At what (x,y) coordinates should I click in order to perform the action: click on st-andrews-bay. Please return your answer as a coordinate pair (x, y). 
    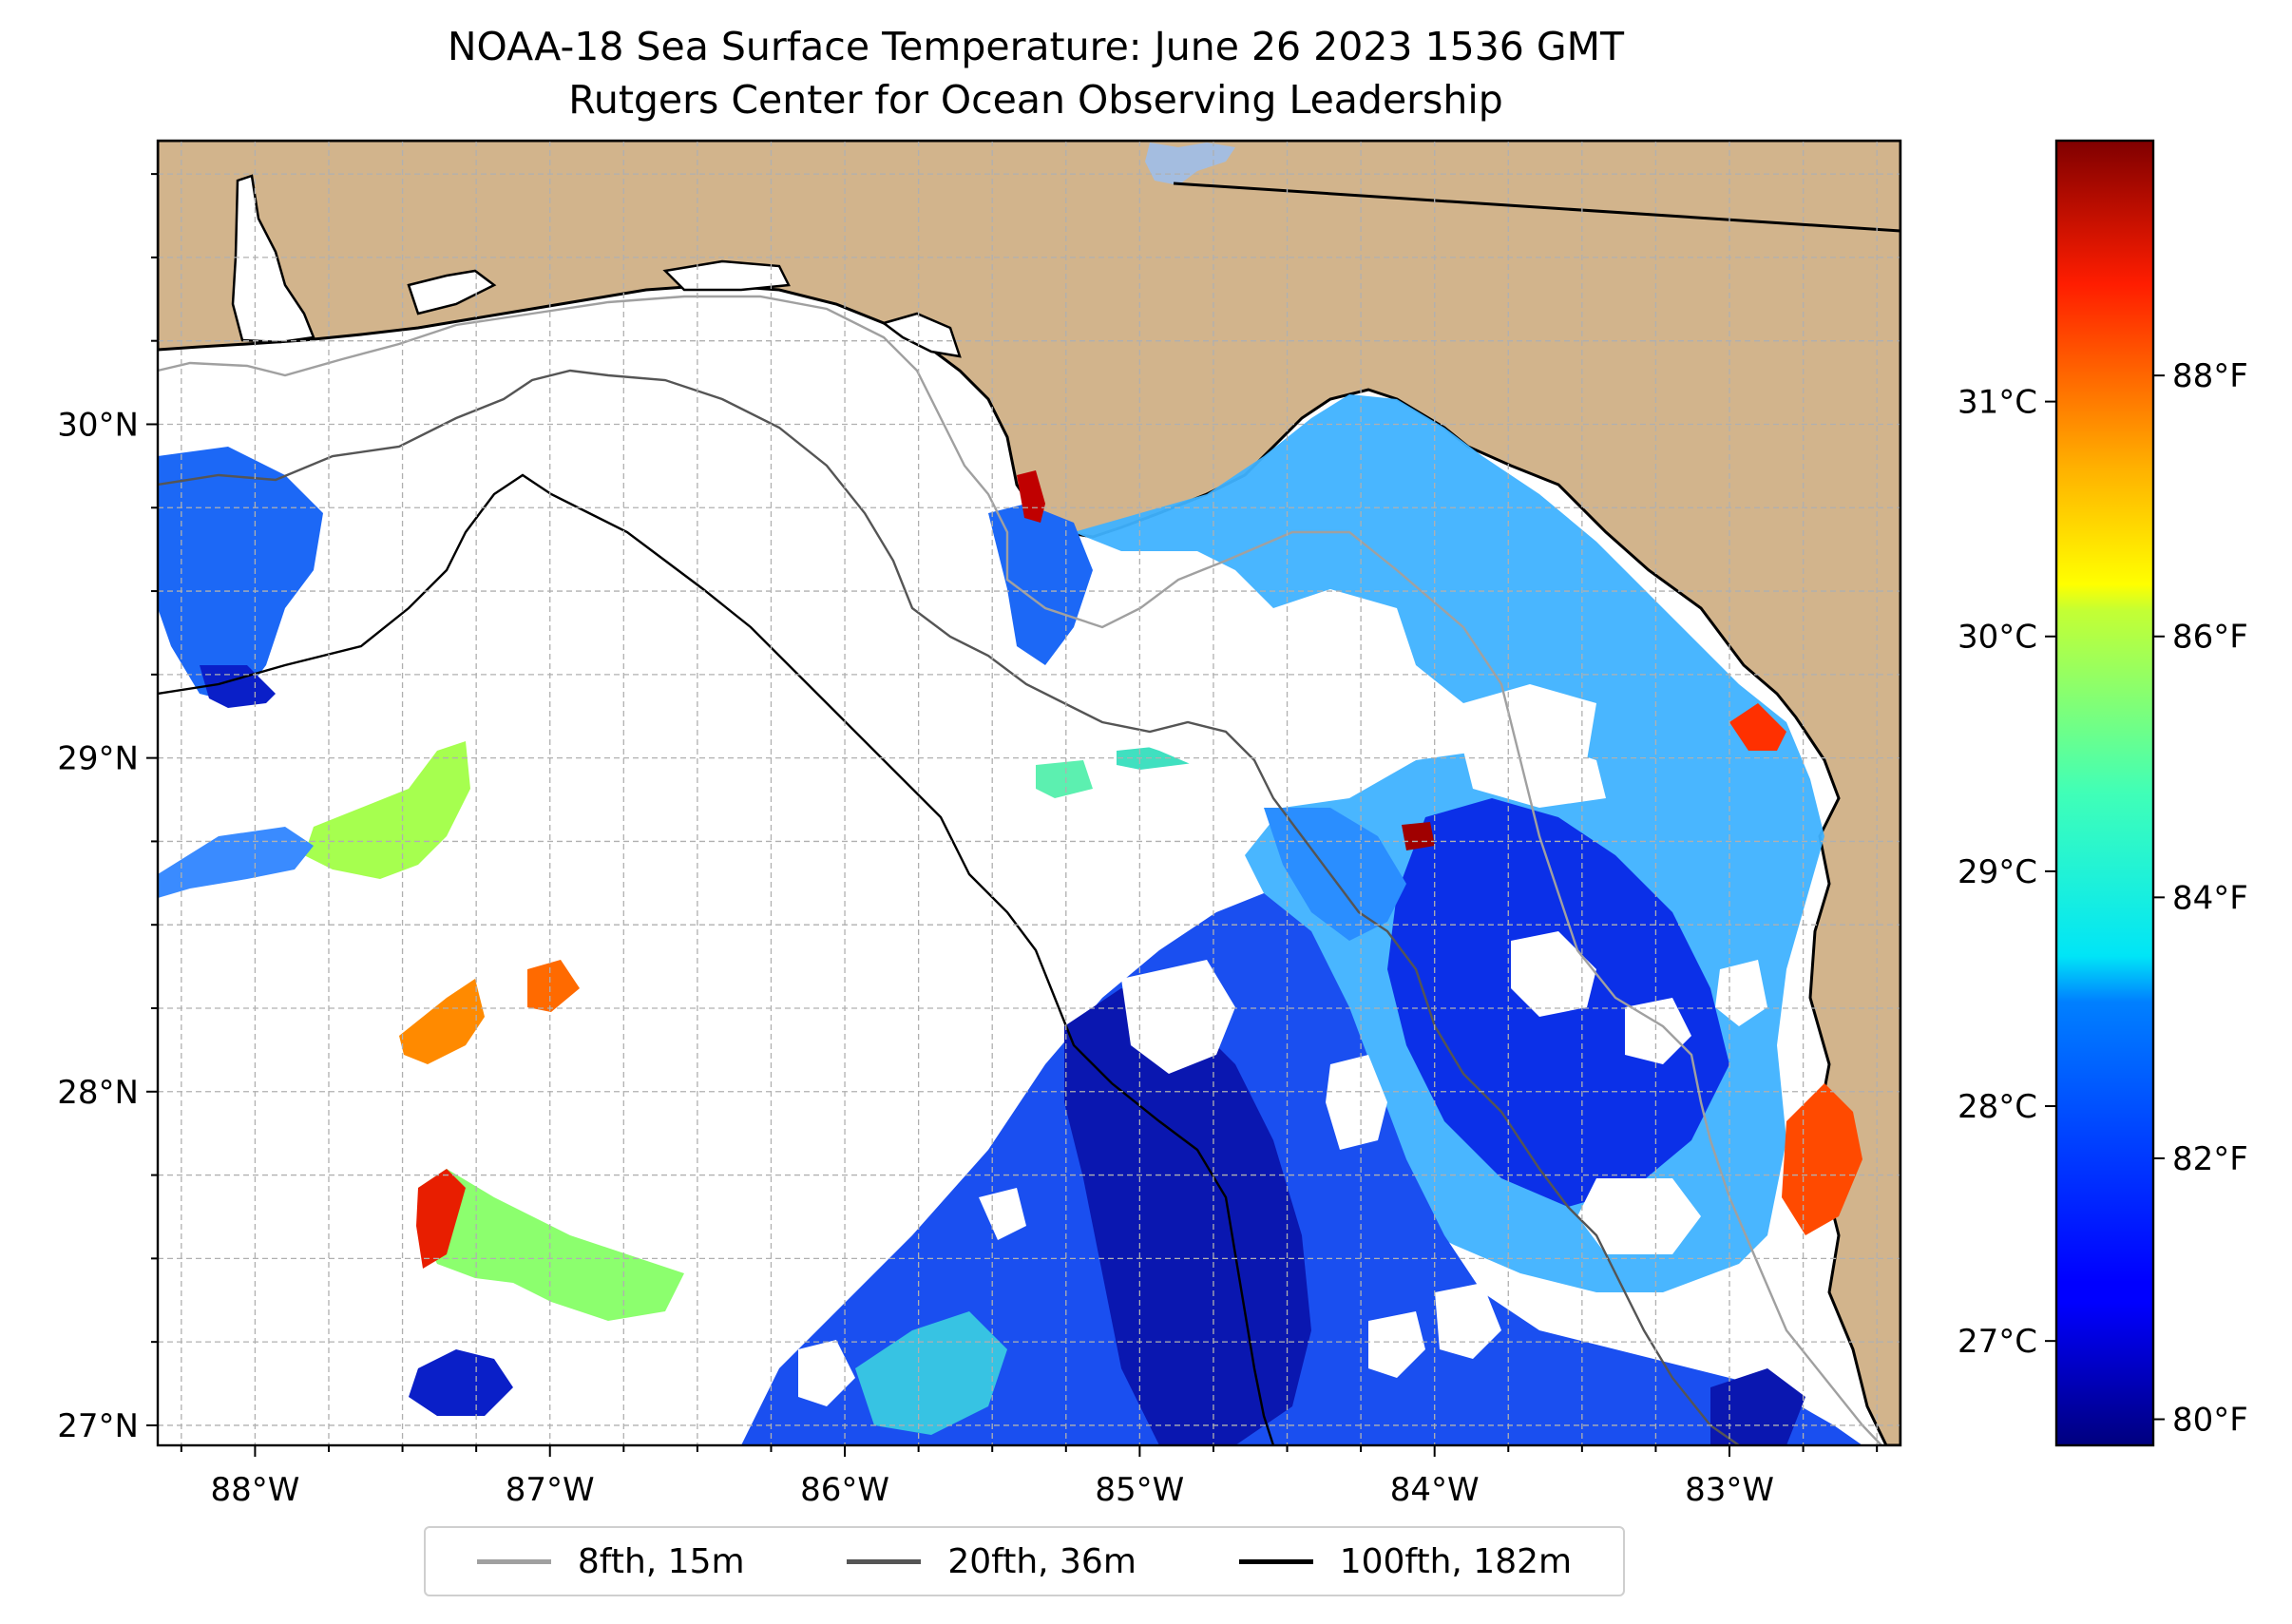
    Looking at the image, I should click on (921, 335).